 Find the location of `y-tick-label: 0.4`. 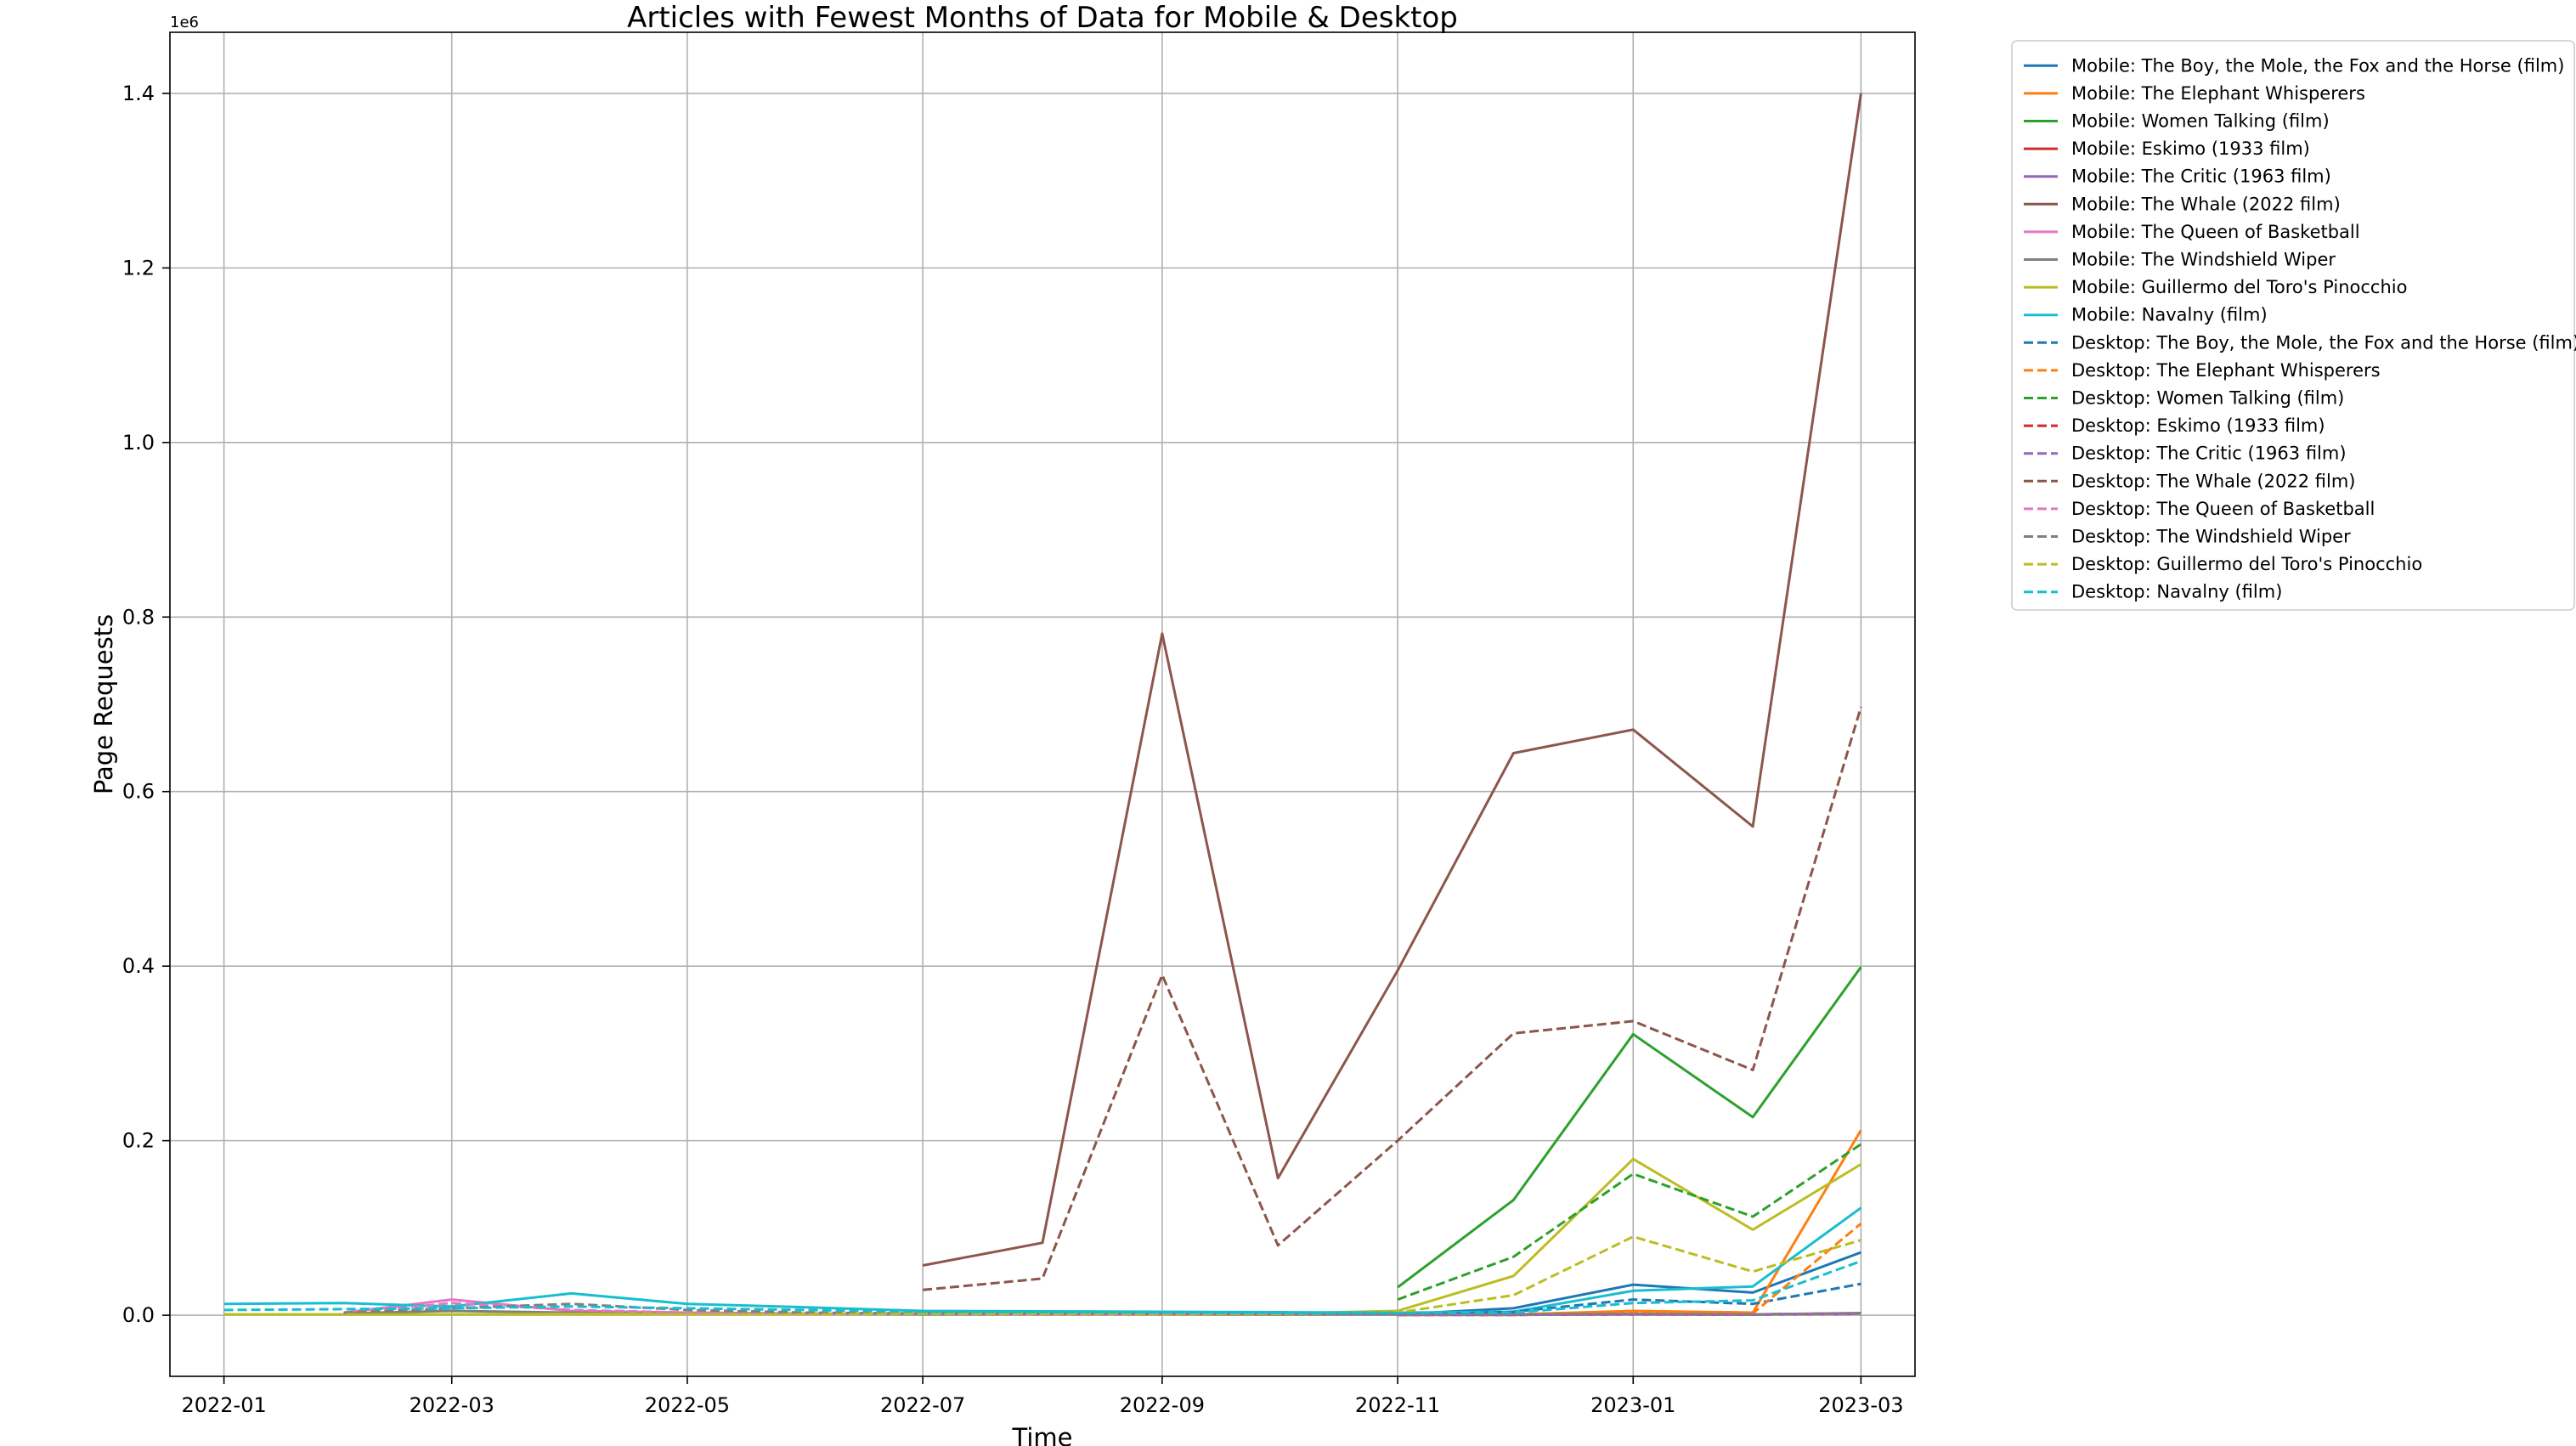

y-tick-label: 0.4 is located at coordinates (138, 966).